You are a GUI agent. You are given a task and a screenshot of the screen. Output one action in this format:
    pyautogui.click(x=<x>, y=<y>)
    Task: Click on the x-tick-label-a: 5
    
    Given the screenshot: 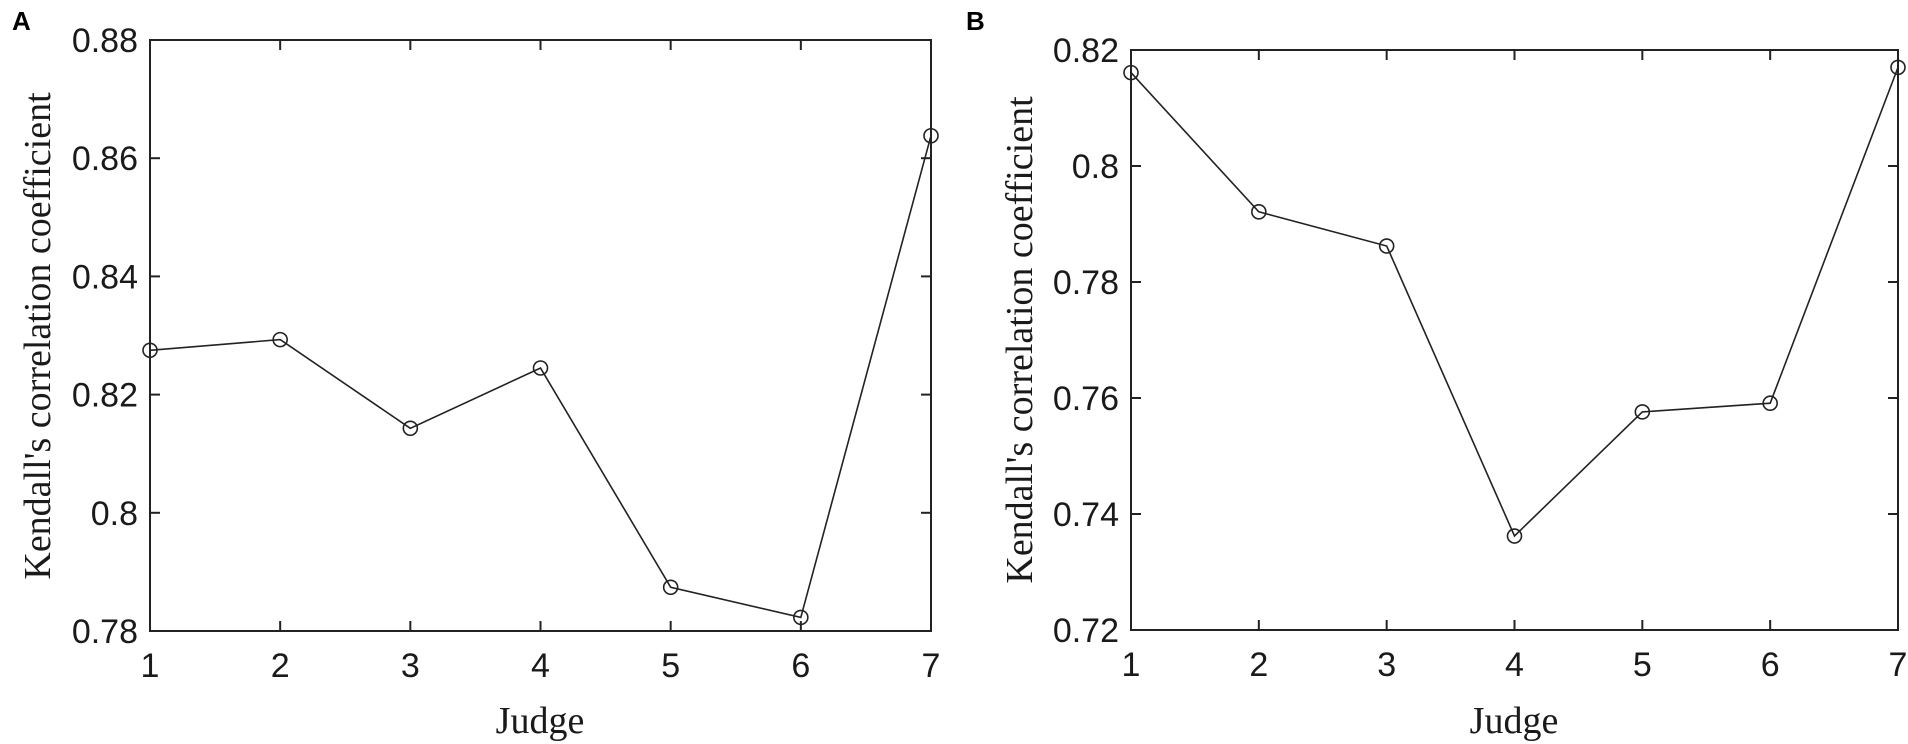 What is the action you would take?
    pyautogui.click(x=670, y=666)
    